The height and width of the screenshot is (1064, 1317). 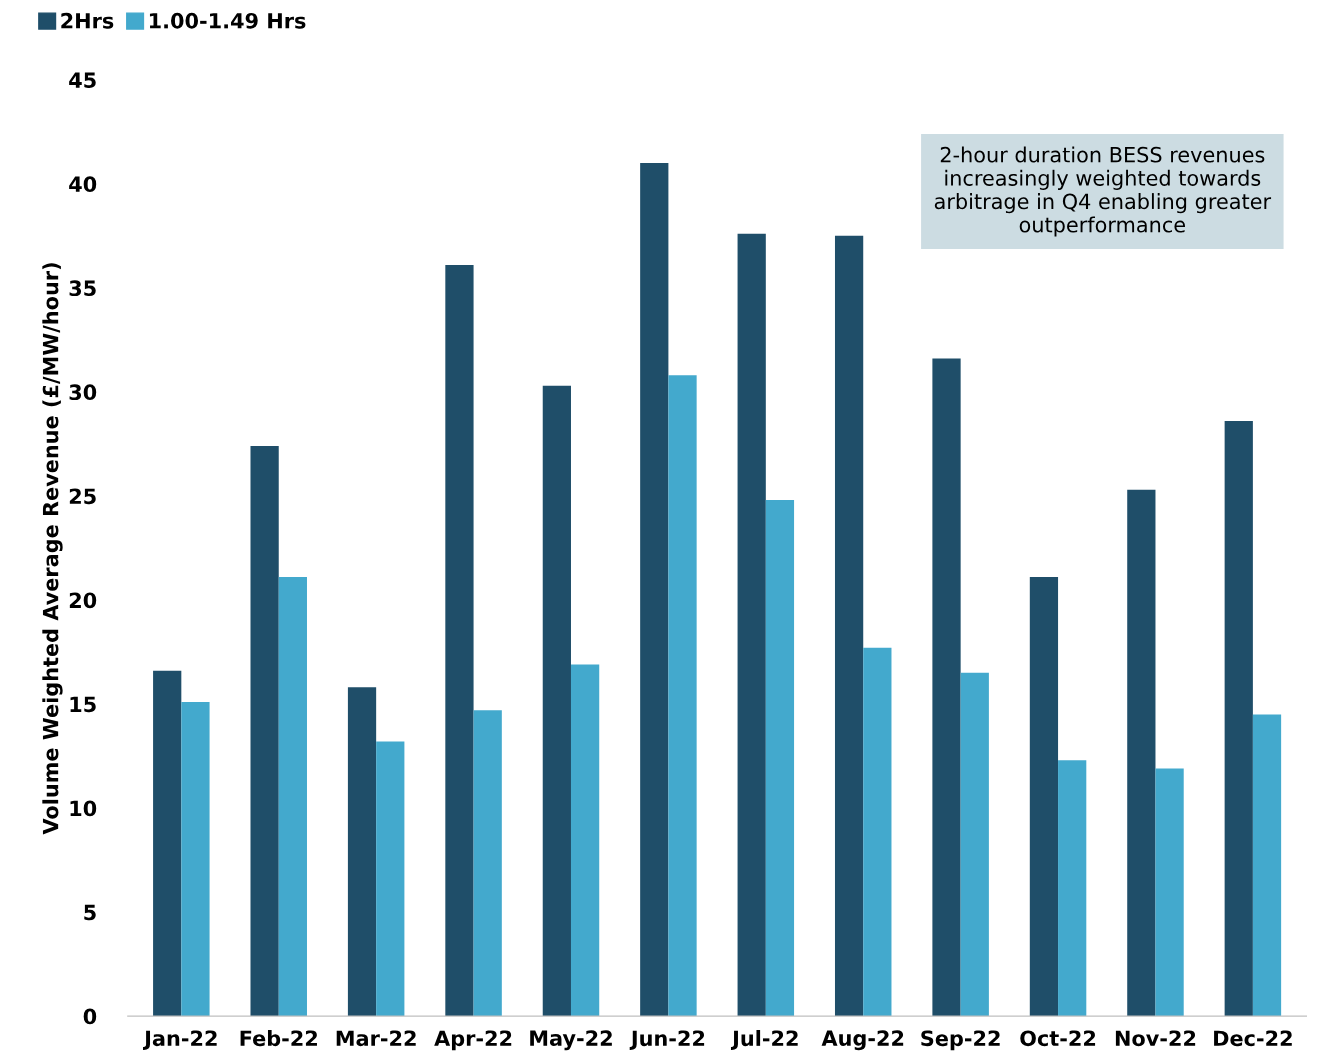 I want to click on y-tick-label: 25, so click(x=82, y=496).